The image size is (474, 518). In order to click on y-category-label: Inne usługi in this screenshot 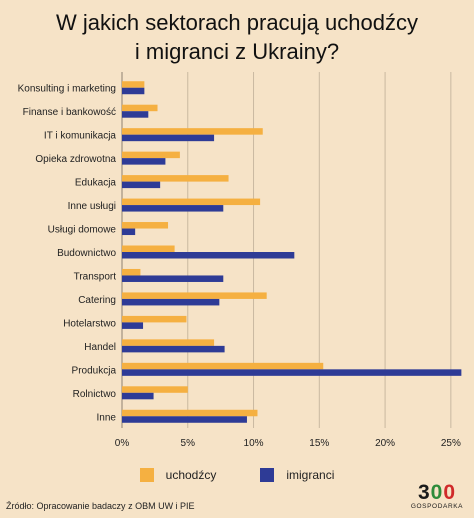, I will do `click(92, 206)`.